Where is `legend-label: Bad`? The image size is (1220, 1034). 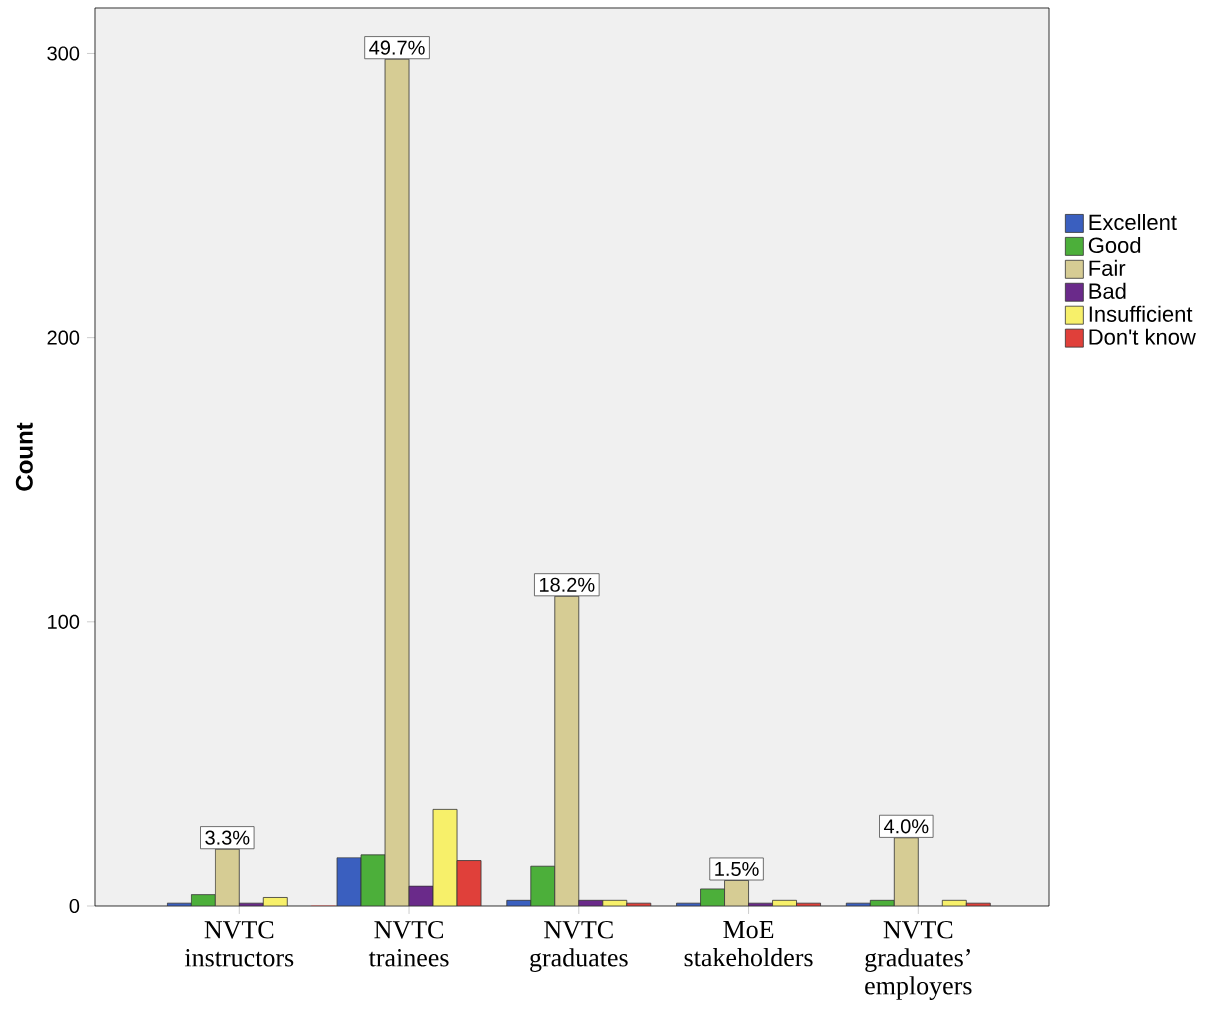 legend-label: Bad is located at coordinates (1107, 290).